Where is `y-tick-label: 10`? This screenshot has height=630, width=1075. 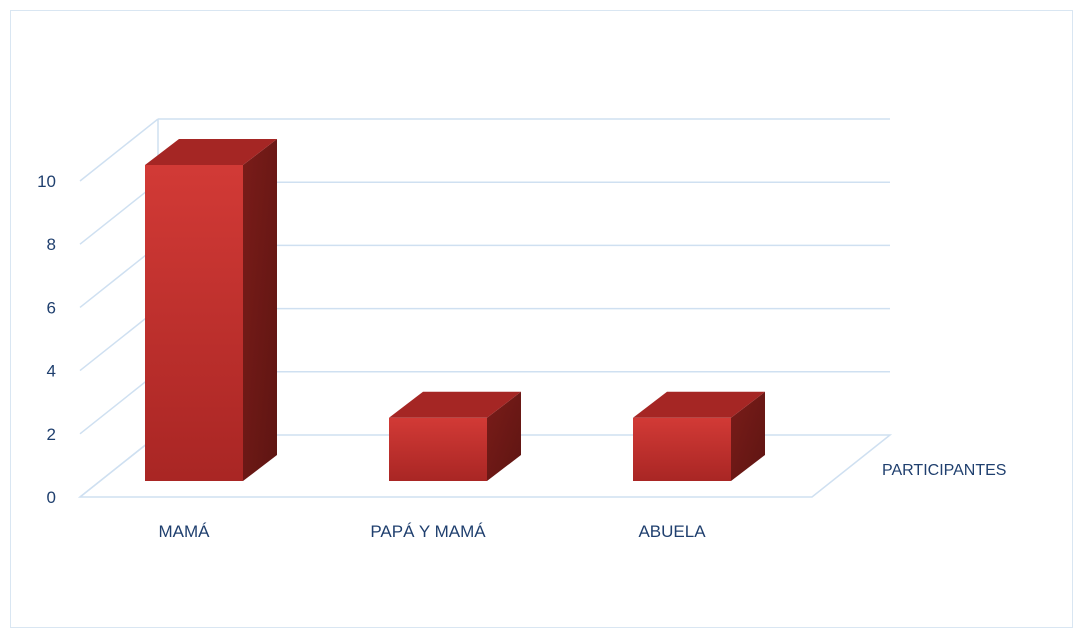 y-tick-label: 10 is located at coordinates (46, 181).